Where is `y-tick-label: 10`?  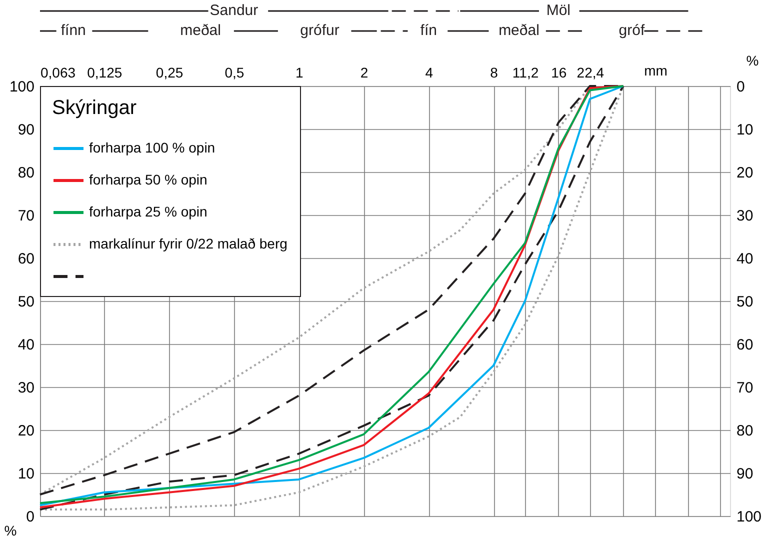
y-tick-label: 10 is located at coordinates (26, 474).